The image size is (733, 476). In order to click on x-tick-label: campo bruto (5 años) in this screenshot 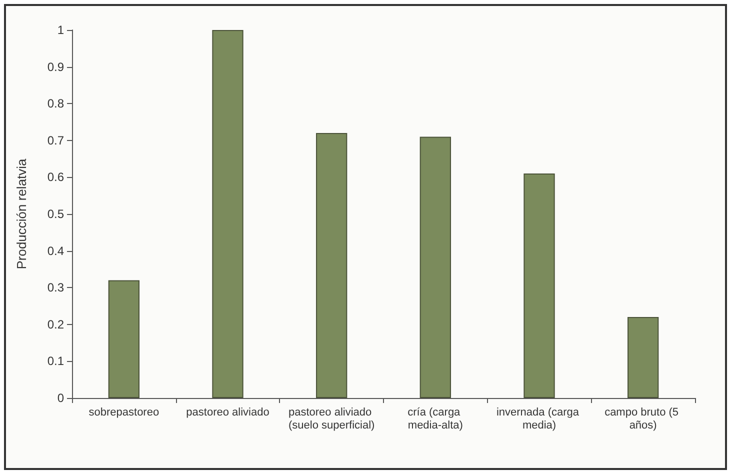, I will do `click(643, 419)`.